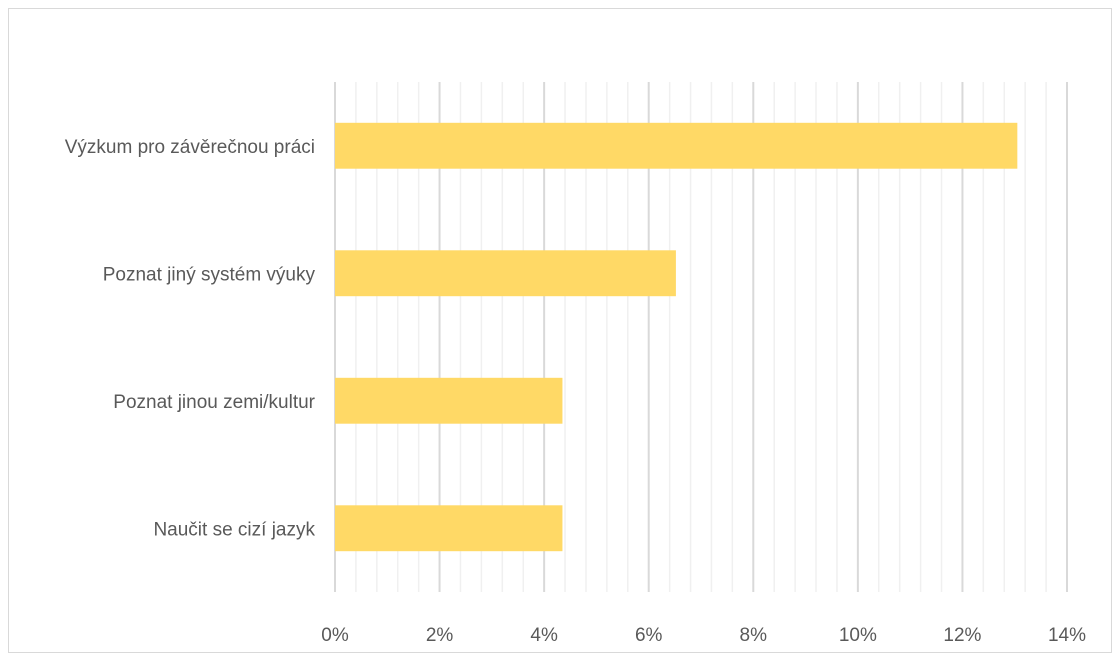 This screenshot has height=658, width=1119. I want to click on x-tick-label: 12%, so click(962, 635).